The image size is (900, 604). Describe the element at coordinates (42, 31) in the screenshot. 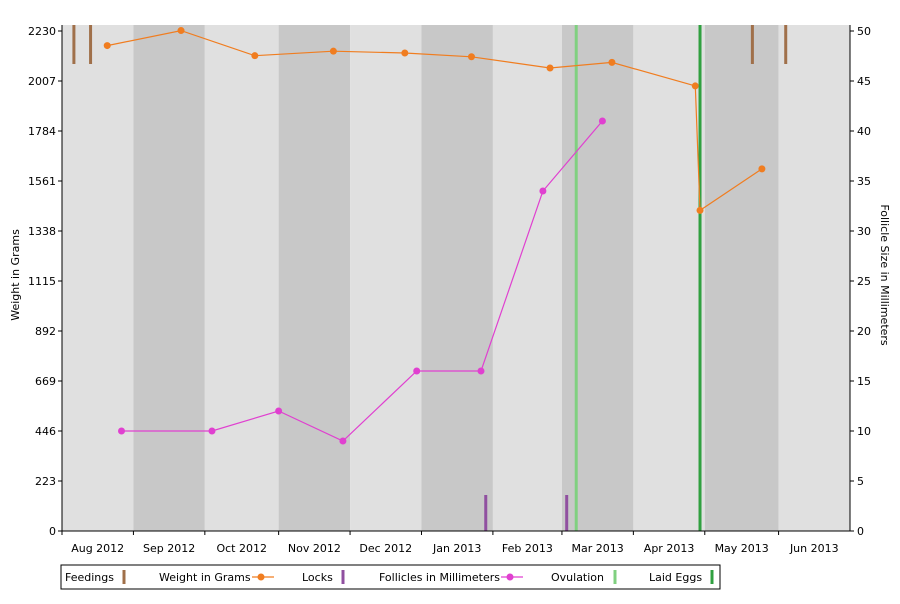

I see `y-left-tick-label: 2230` at that location.